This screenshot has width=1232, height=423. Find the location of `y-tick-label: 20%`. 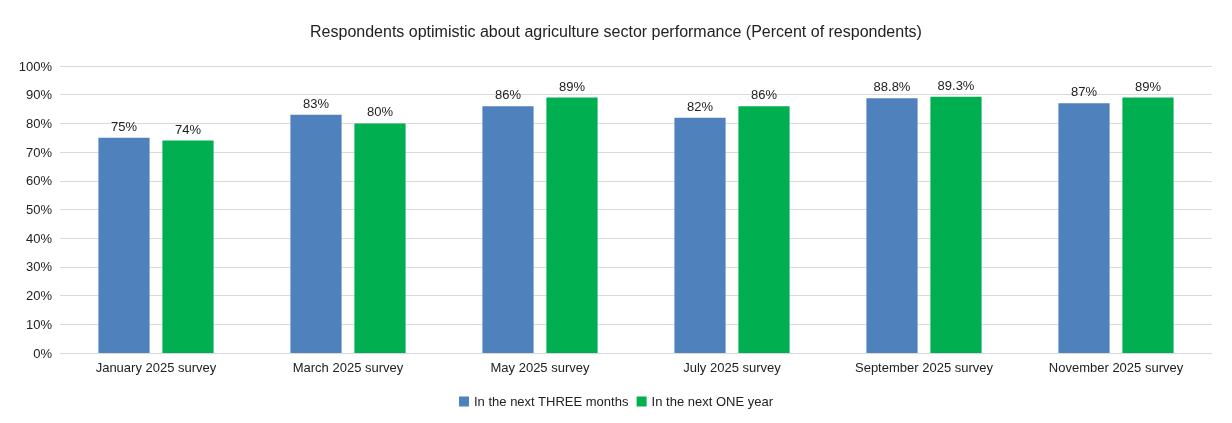

y-tick-label: 20% is located at coordinates (39, 296).